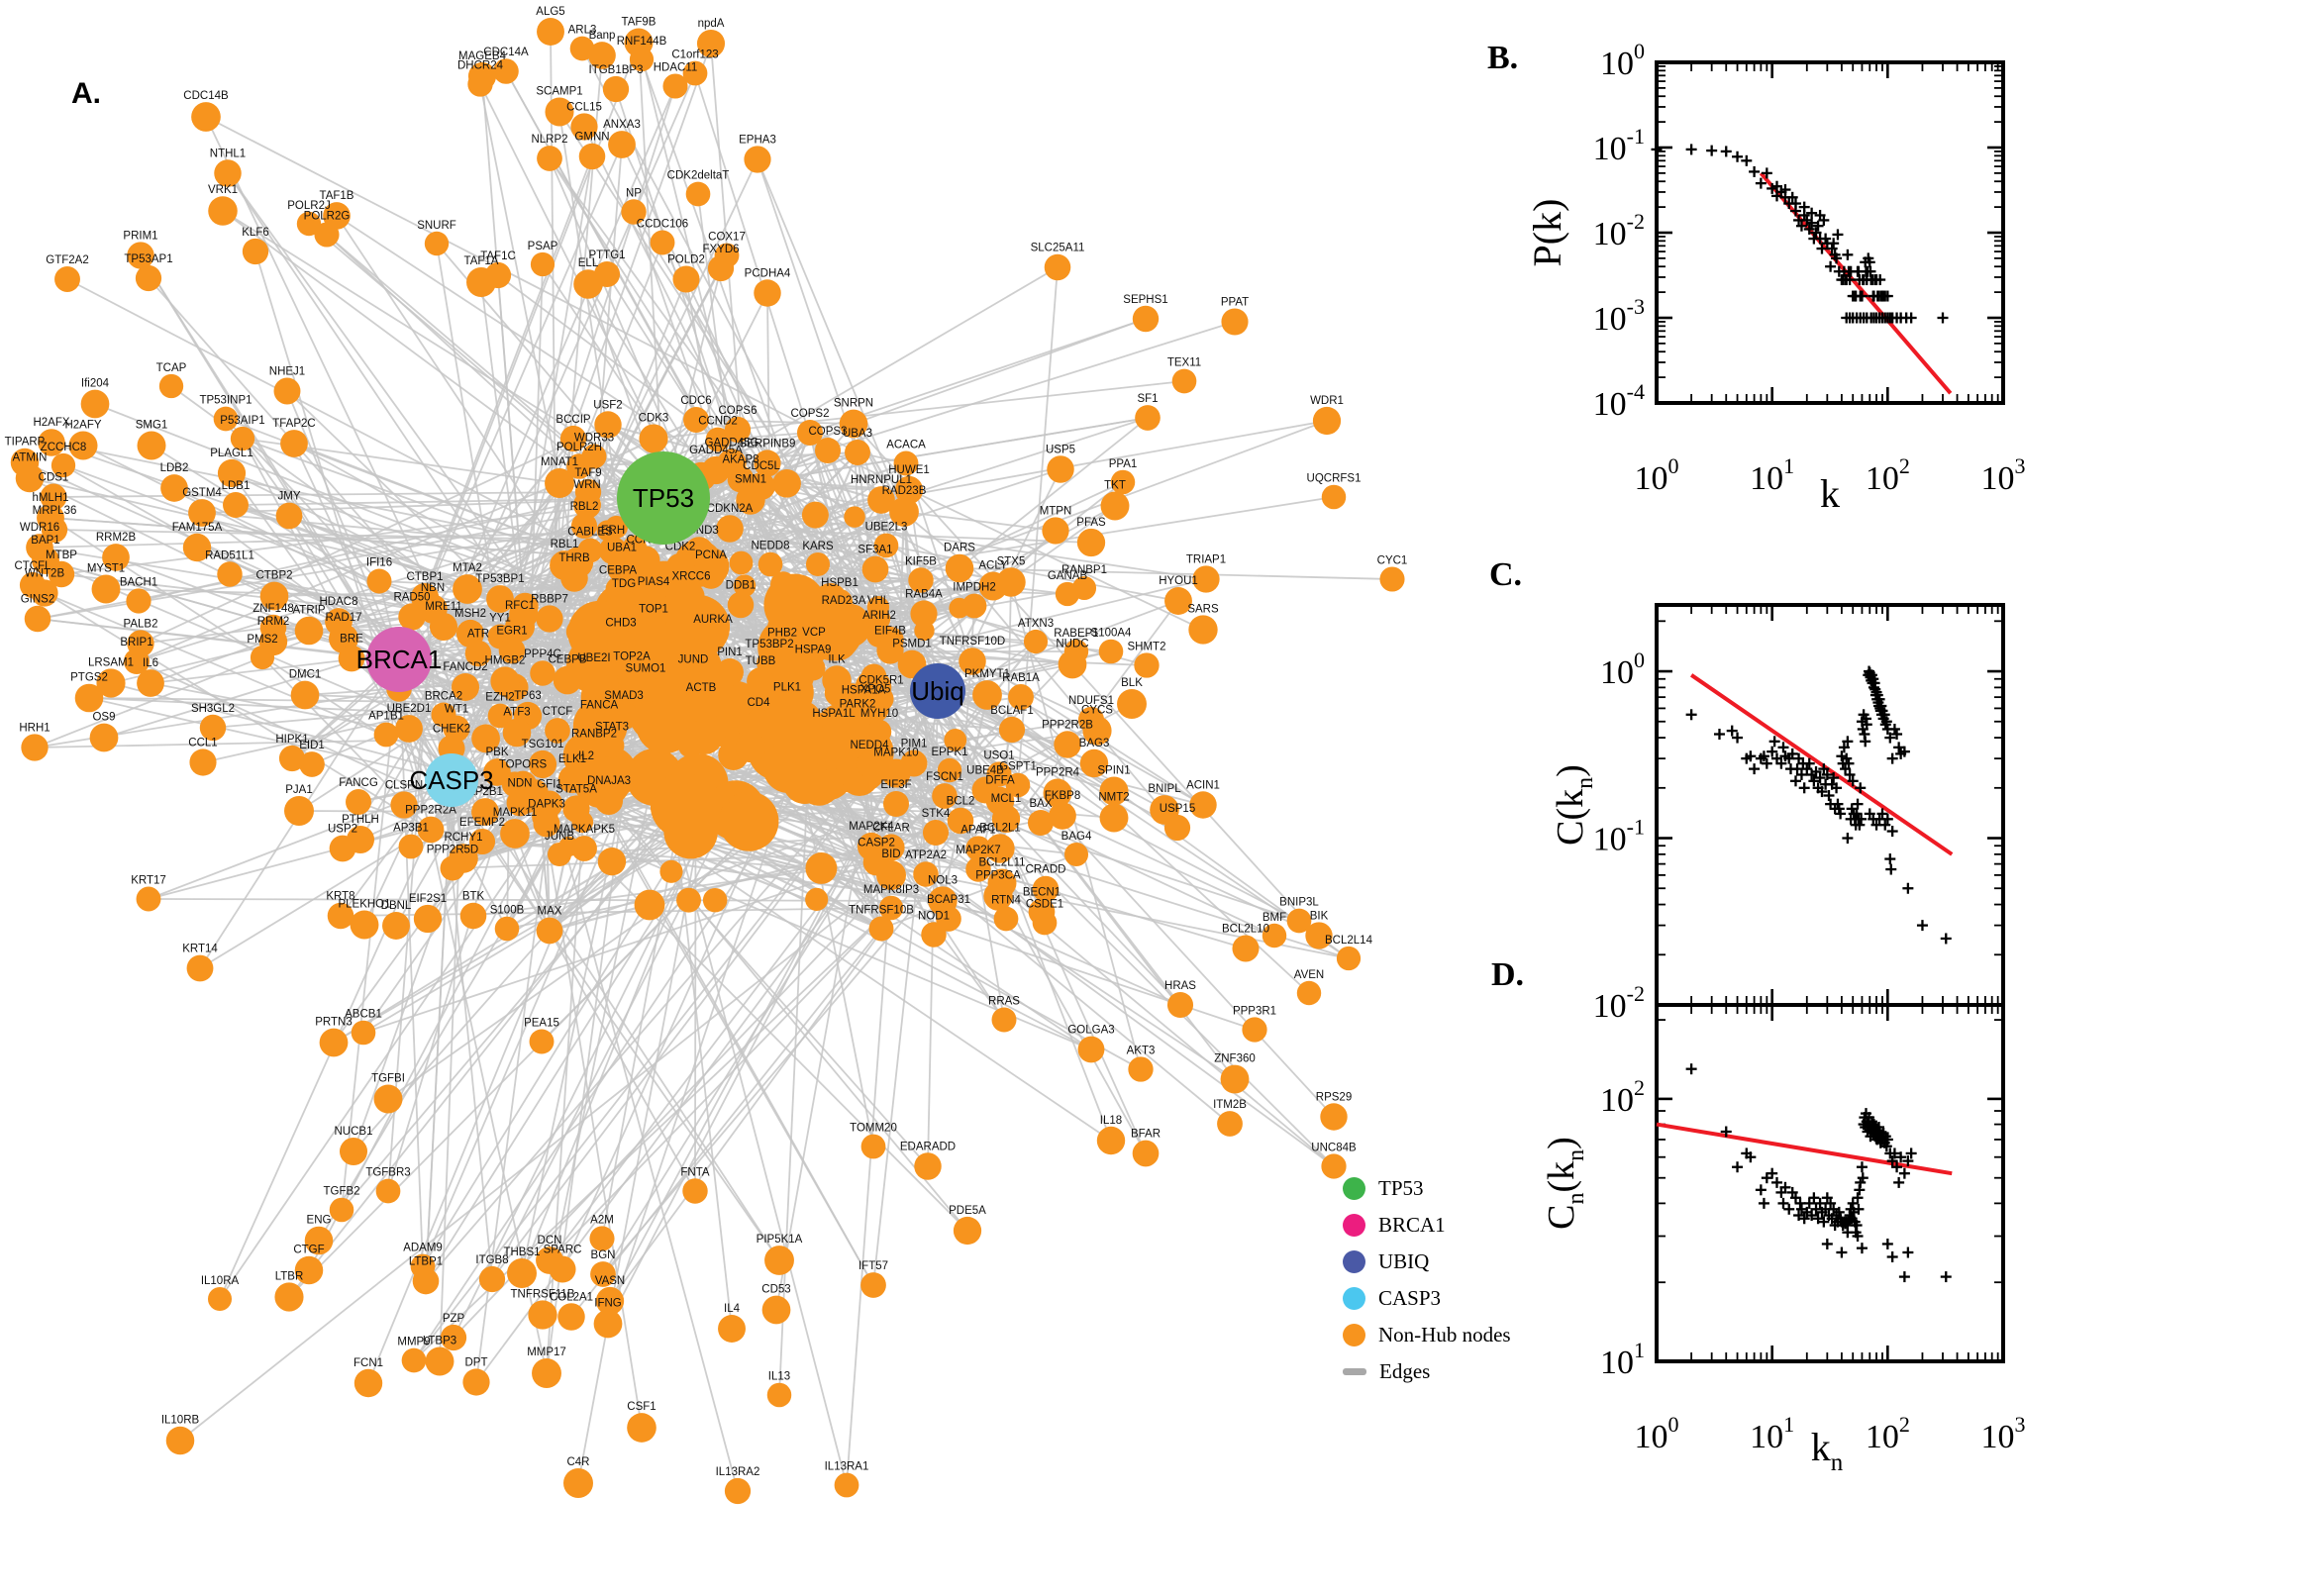  What do you see at coordinates (1506, 574) in the screenshot?
I see `panel-c-label: C.` at bounding box center [1506, 574].